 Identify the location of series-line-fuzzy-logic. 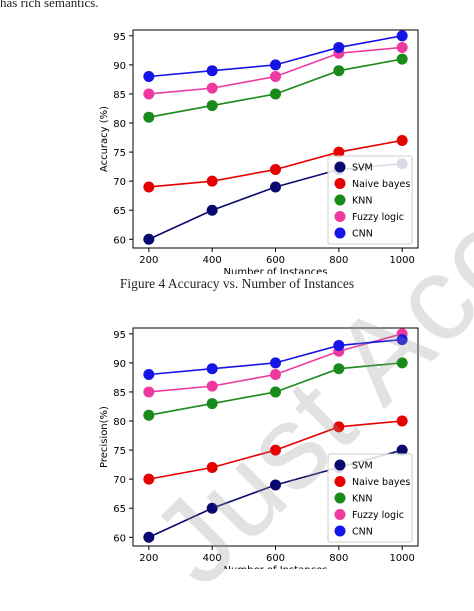
(275, 70).